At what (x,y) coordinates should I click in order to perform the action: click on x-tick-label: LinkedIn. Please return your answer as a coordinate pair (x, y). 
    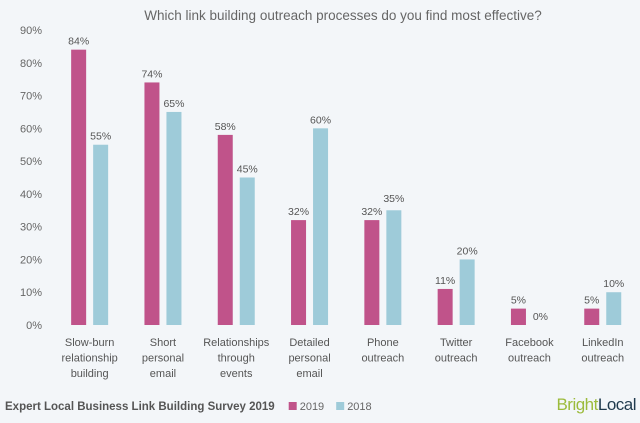
    Looking at the image, I should click on (603, 343).